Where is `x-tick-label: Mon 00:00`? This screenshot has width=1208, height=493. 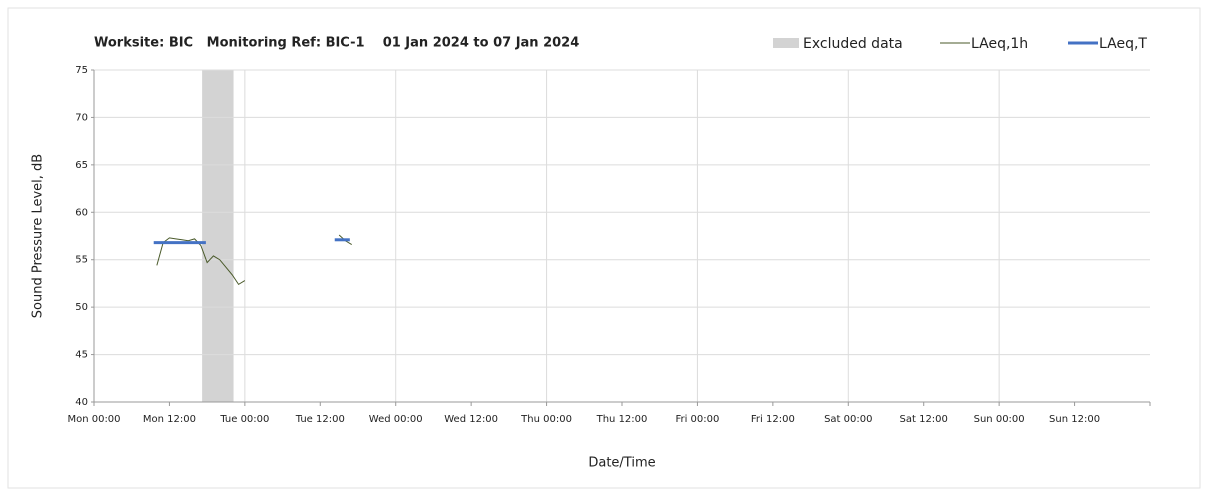
x-tick-label: Mon 00:00 is located at coordinates (93, 419).